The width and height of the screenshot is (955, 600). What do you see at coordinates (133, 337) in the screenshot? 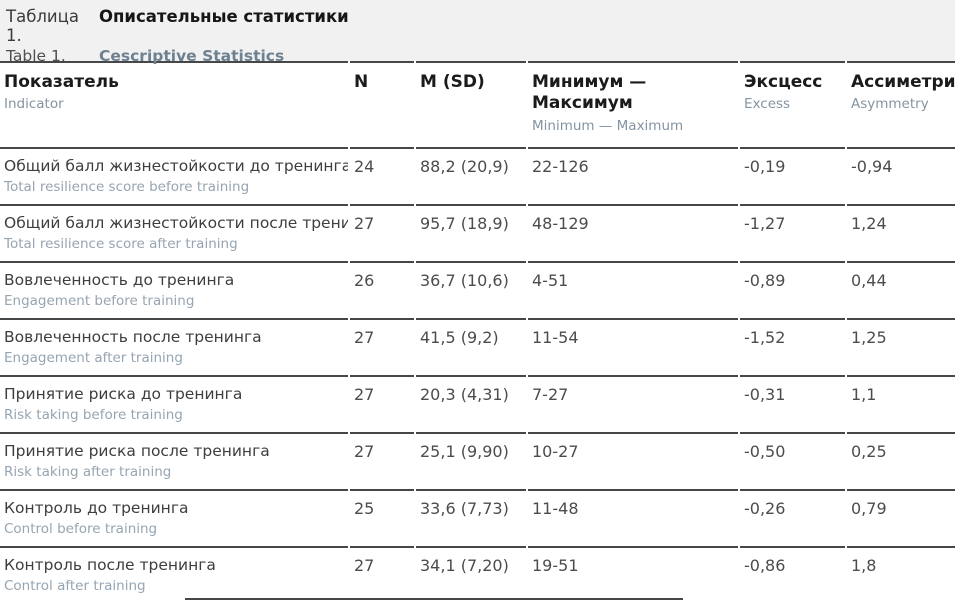
I see `indicator-ru: Вовлеченность после тренинга` at bounding box center [133, 337].